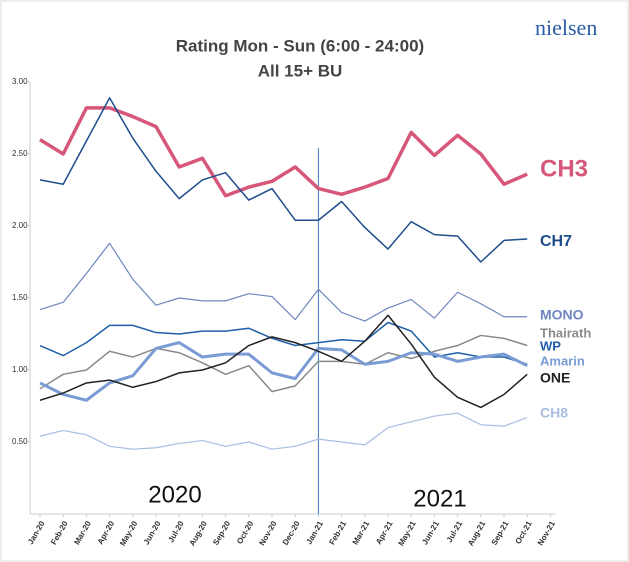 This screenshot has height=562, width=629. I want to click on chart-subtitle: All 15+ BU, so click(300, 70).